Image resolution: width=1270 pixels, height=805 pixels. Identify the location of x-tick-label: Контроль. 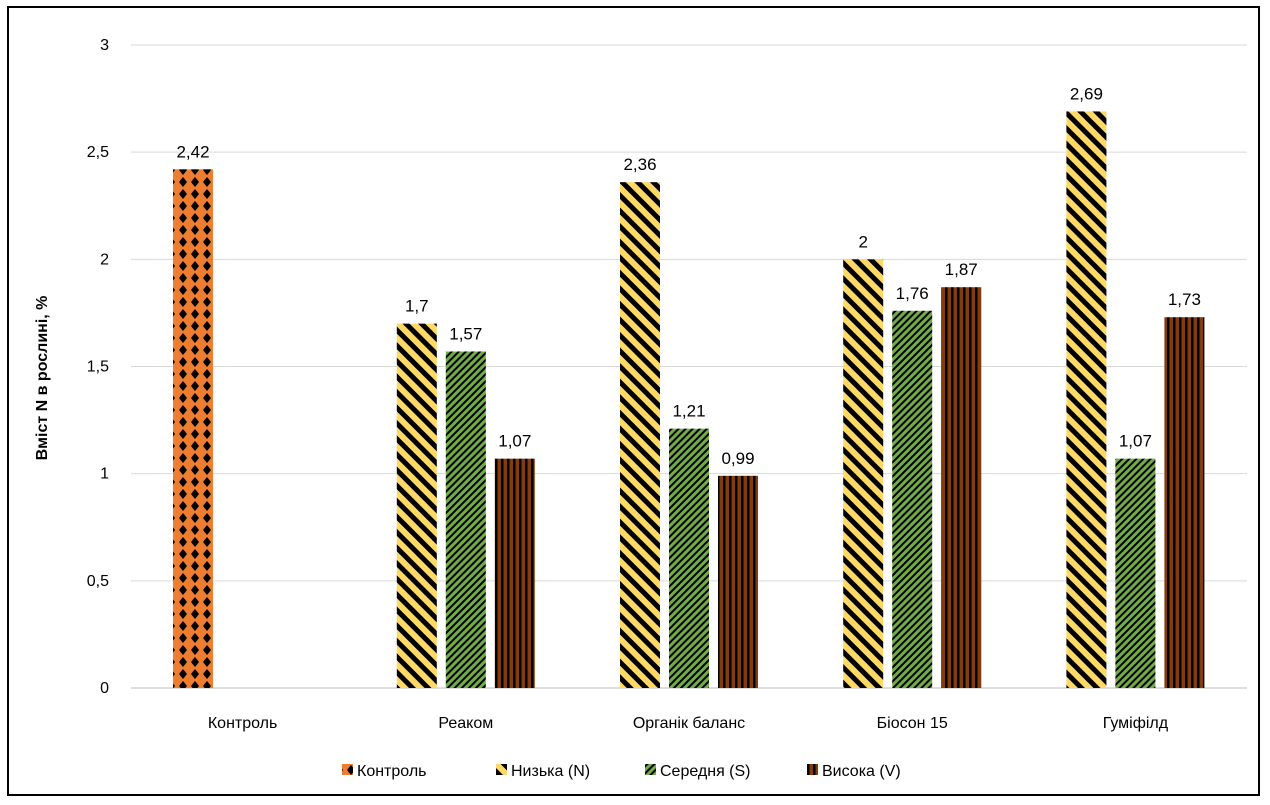
(243, 723).